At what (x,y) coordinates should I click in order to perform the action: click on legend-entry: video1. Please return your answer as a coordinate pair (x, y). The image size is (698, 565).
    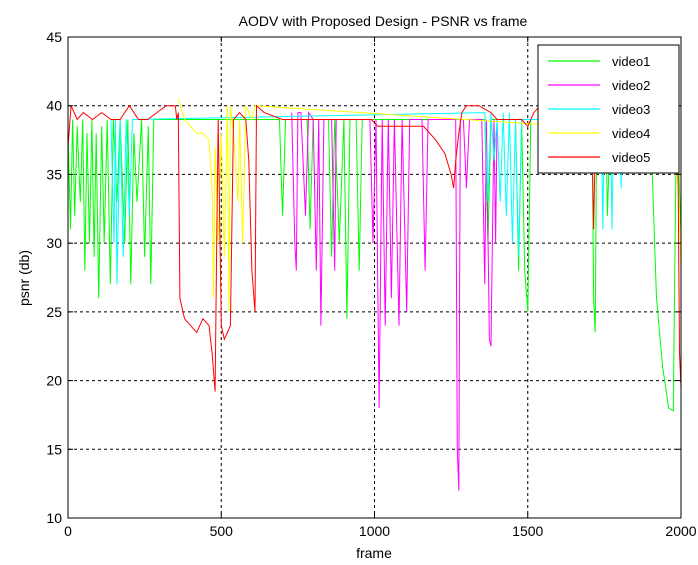
    Looking at the image, I should click on (631, 61).